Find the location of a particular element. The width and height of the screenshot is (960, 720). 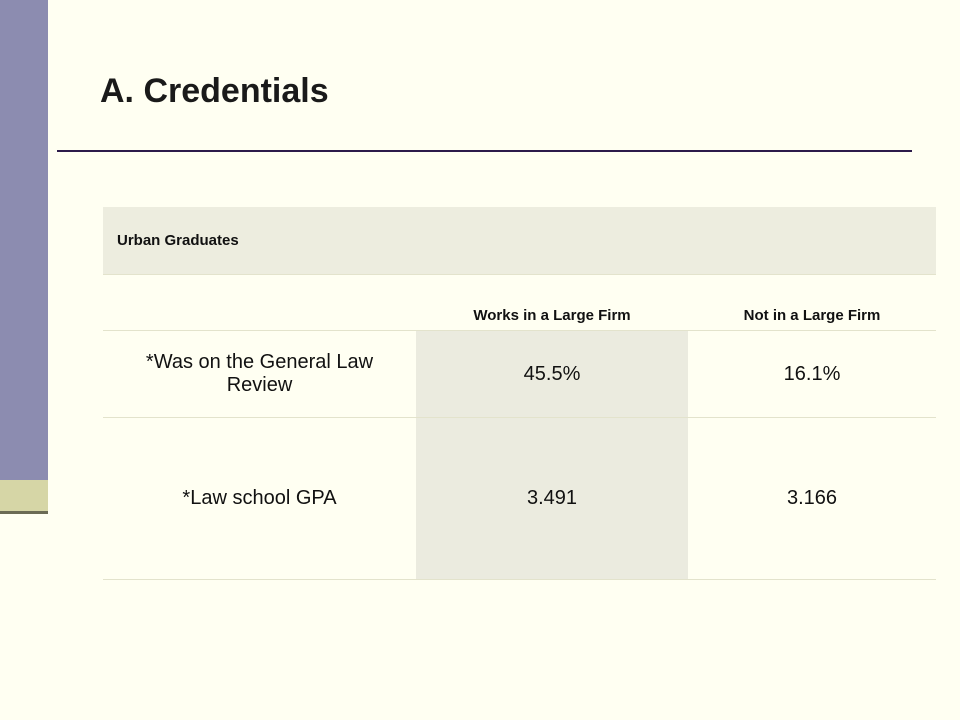

sidebar-accent is located at coordinates (24, 497).